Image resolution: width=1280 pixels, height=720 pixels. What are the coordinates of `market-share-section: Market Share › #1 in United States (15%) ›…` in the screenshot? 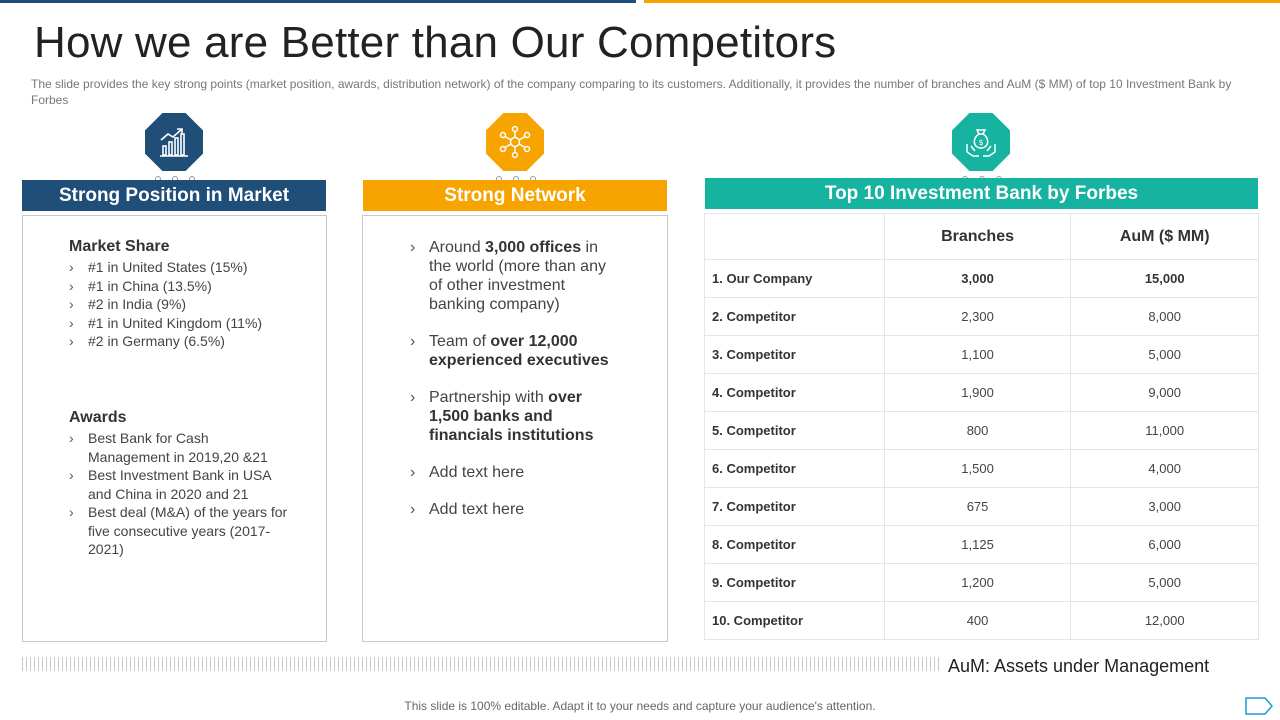 It's located at (189, 294).